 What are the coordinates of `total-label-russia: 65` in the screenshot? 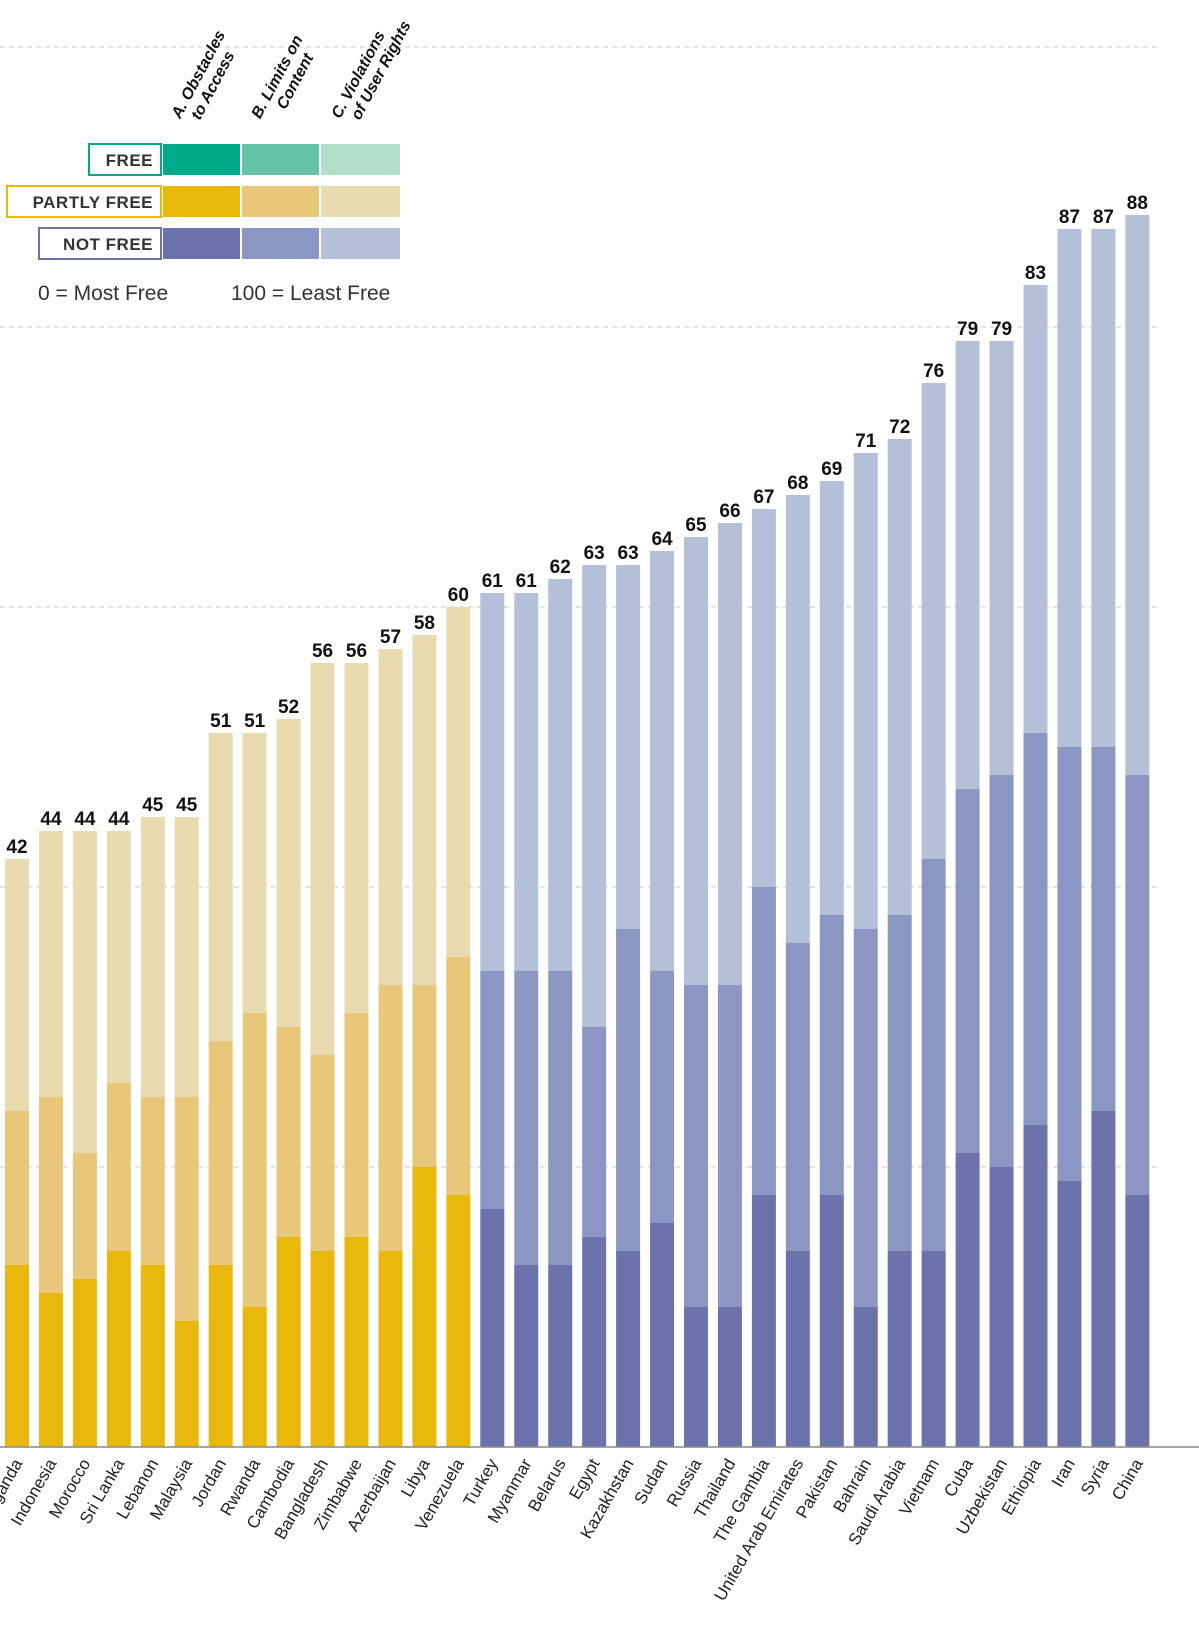 It's located at (696, 525).